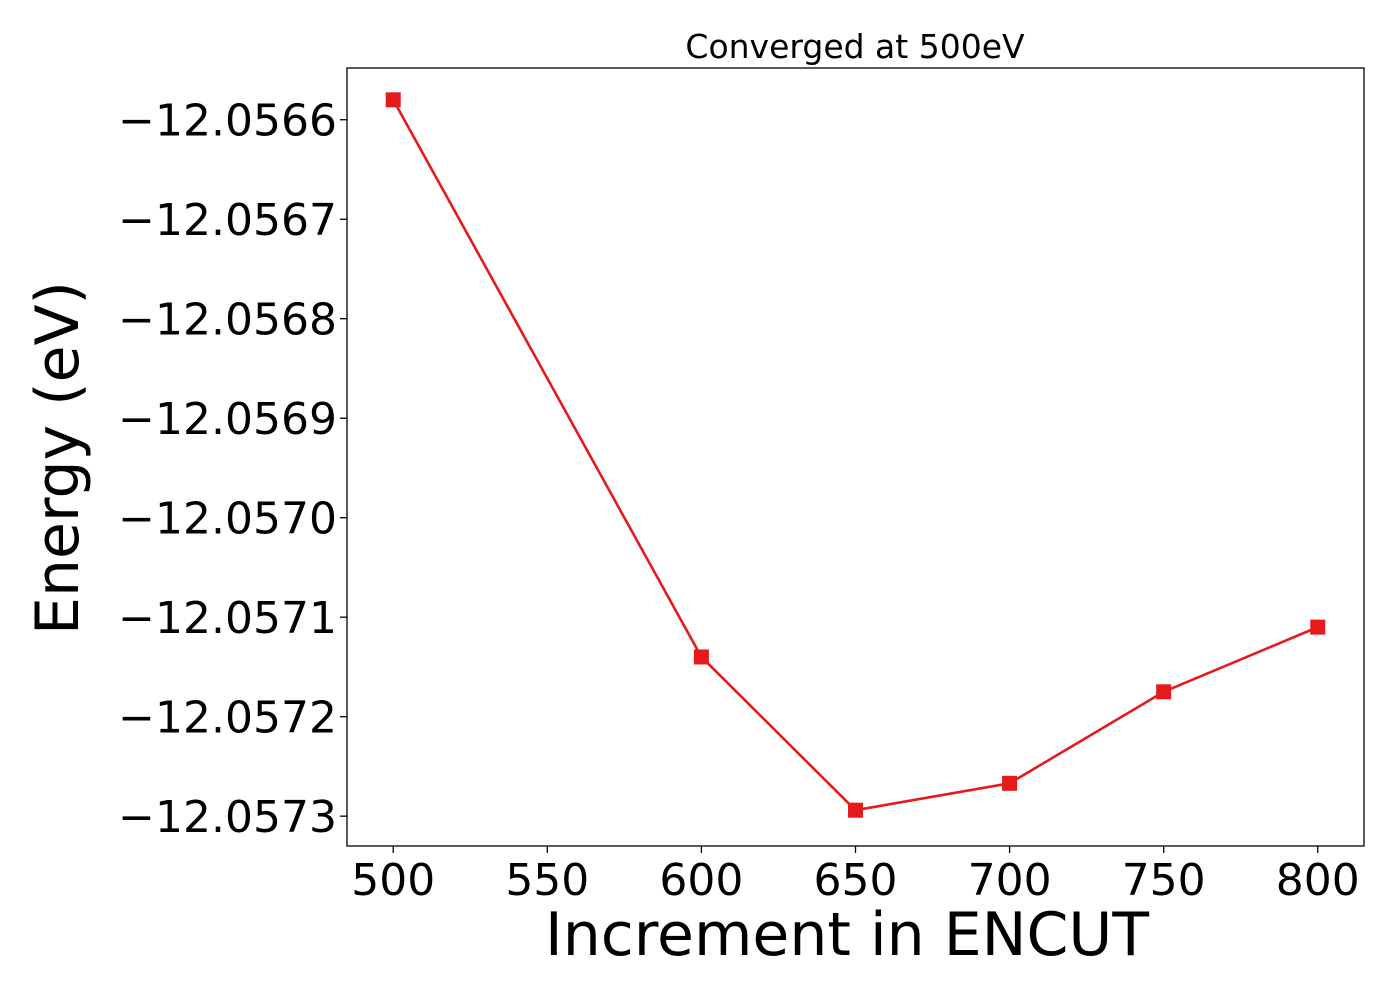 This screenshot has width=1400, height=1000. Describe the element at coordinates (547, 880) in the screenshot. I see `x-tick-label: 550` at that location.